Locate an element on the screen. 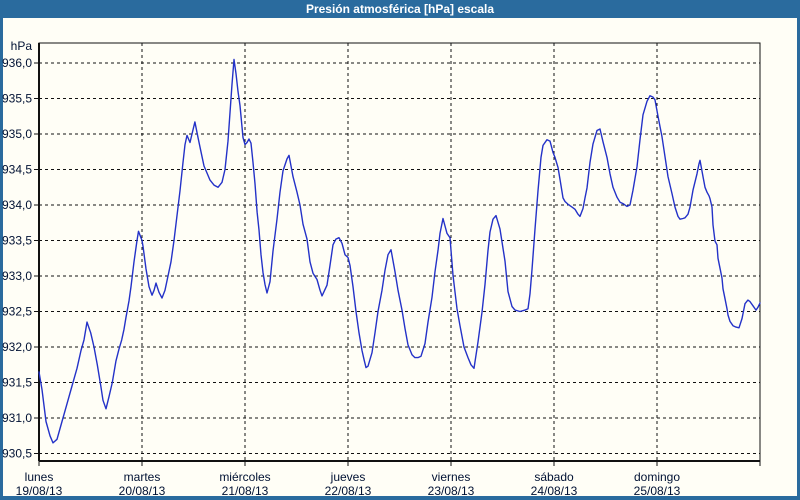 Image resolution: width=800 pixels, height=500 pixels. y-tick-label: 936,0 is located at coordinates (17, 63).